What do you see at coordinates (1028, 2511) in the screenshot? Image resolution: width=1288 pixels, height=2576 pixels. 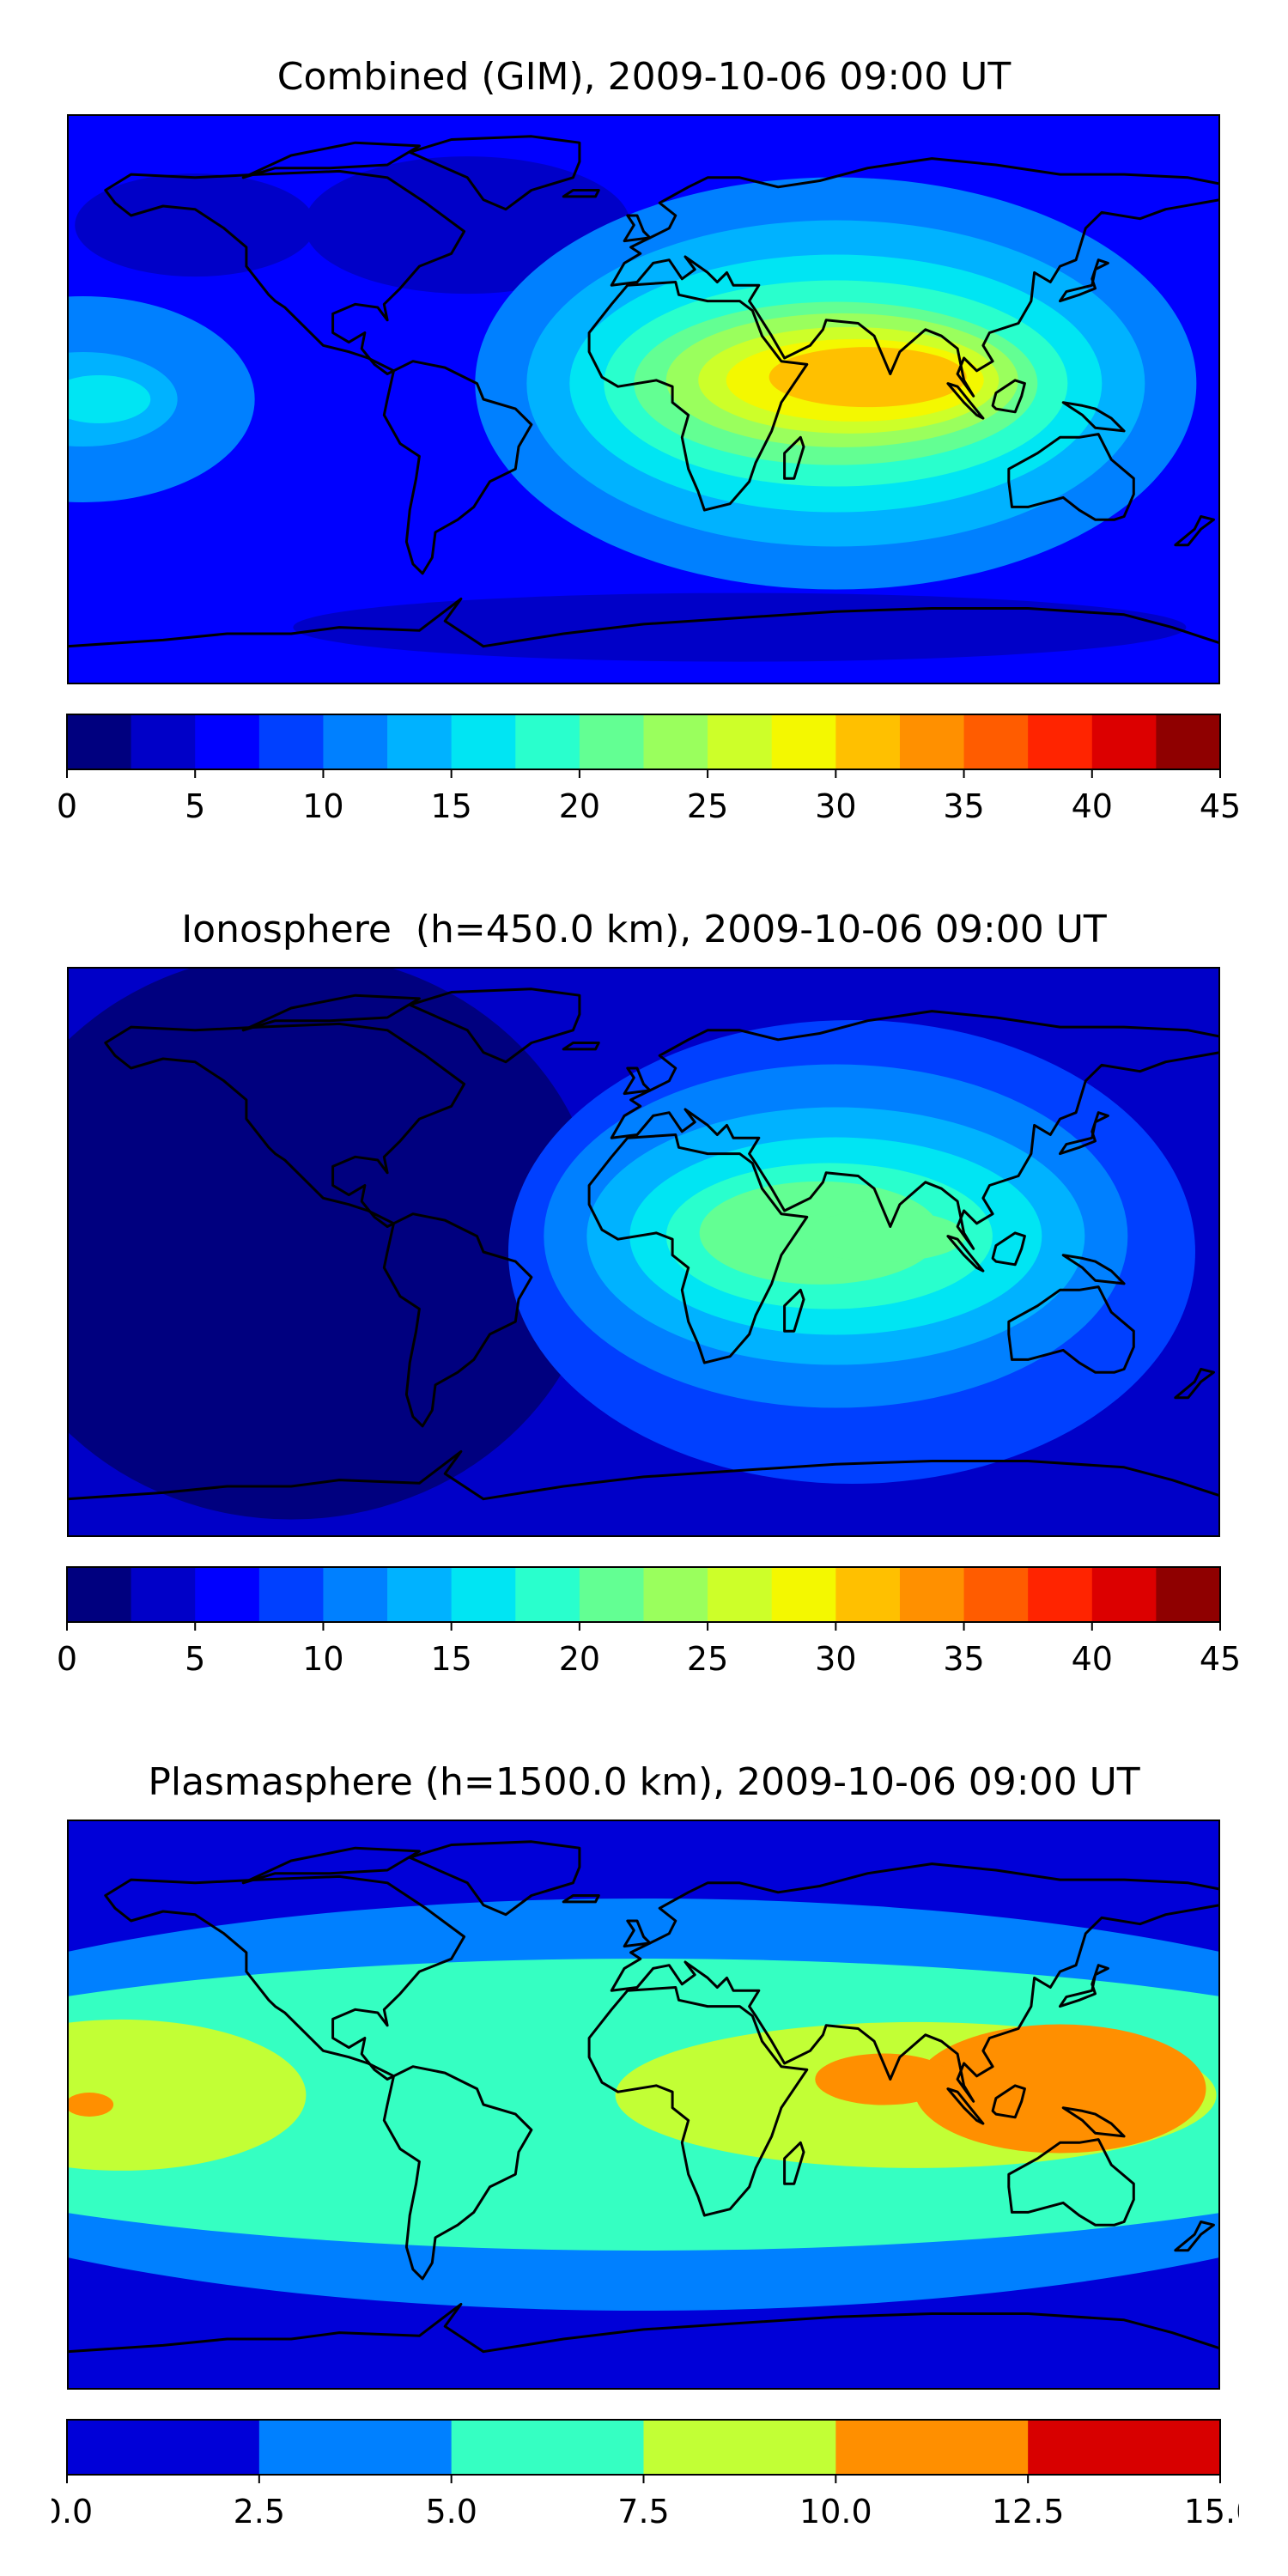 I see `plasmasphere-colorbar-tick-label-5: 12.5` at bounding box center [1028, 2511].